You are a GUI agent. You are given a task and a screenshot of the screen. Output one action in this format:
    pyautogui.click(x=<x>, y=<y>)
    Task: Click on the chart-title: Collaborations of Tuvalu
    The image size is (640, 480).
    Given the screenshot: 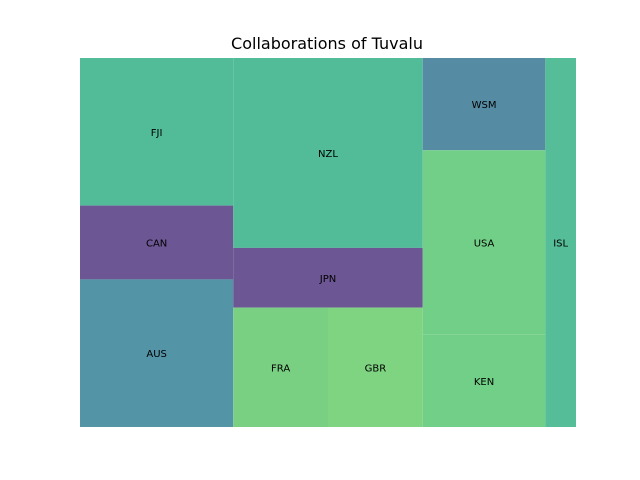 What is the action you would take?
    pyautogui.click(x=327, y=43)
    